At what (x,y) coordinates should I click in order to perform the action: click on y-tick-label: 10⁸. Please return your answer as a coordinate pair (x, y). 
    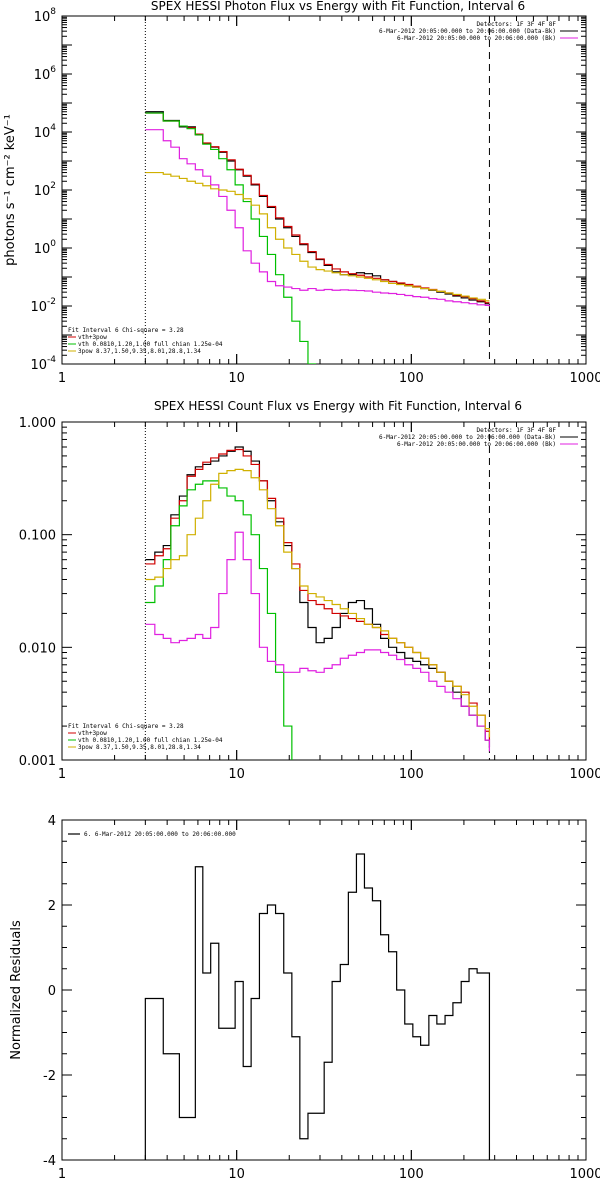
    Looking at the image, I should click on (45, 16).